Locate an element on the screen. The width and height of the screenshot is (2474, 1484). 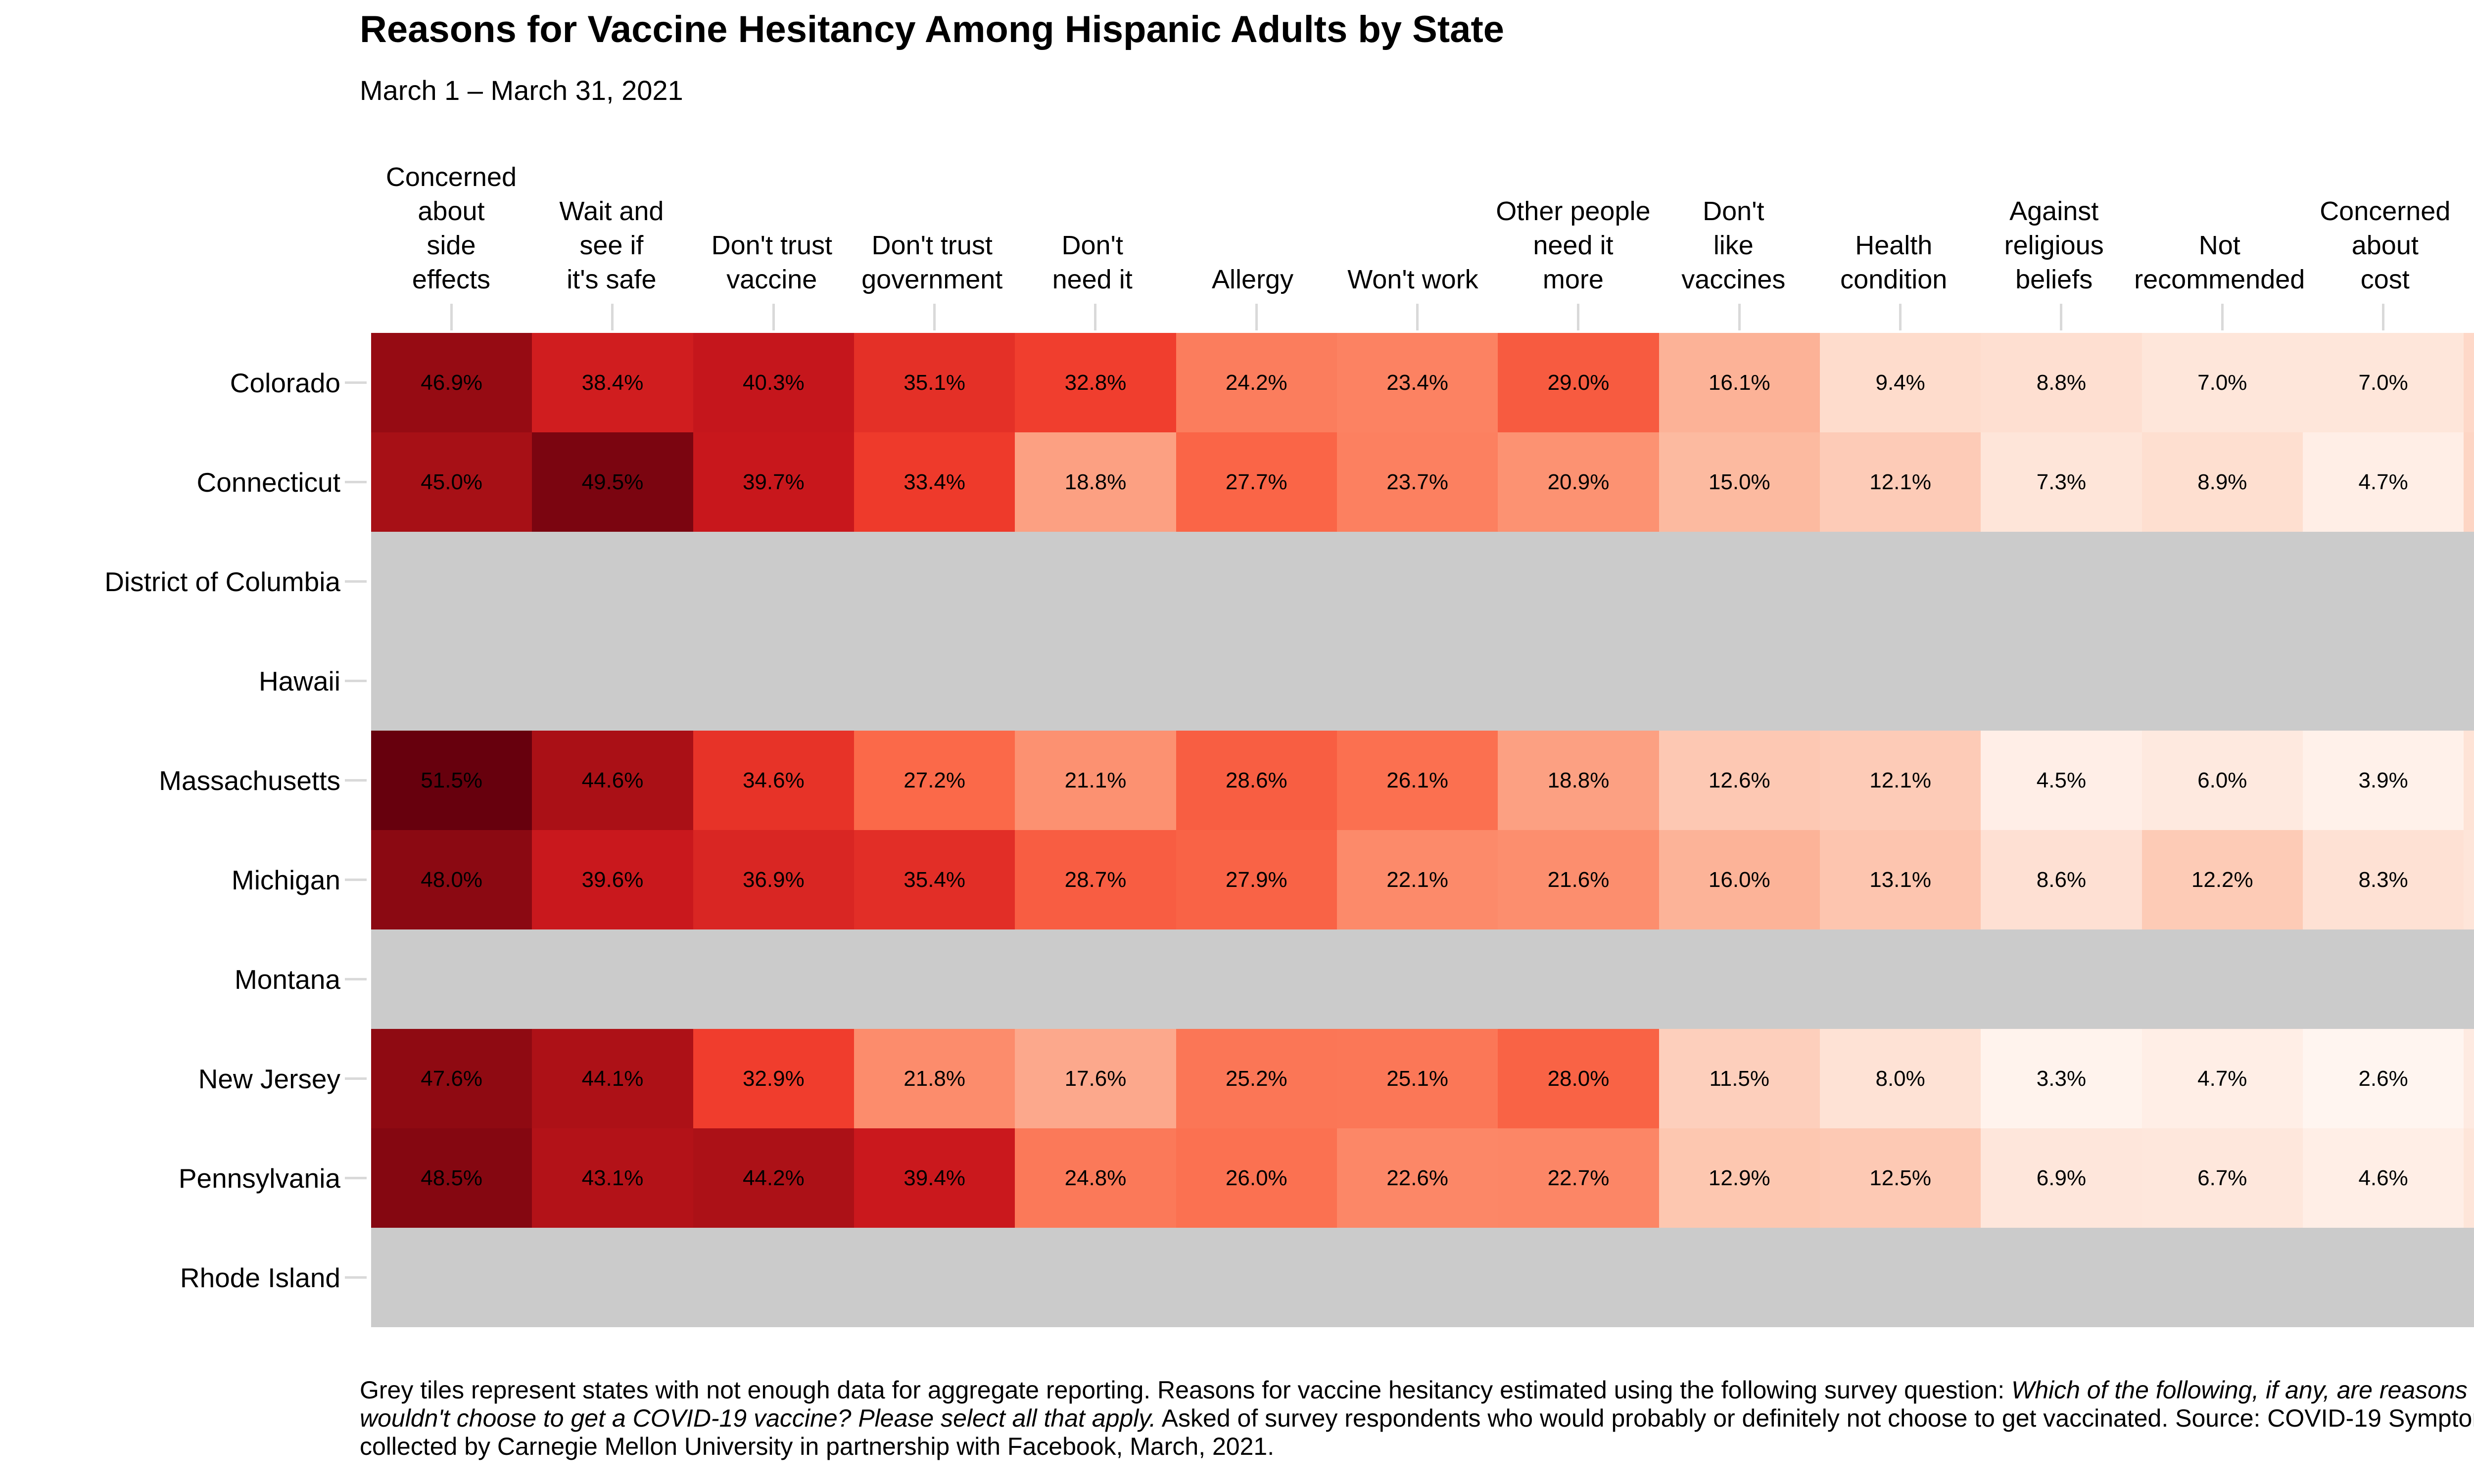
heatmap-cell: 3.3% is located at coordinates (2061, 1078).